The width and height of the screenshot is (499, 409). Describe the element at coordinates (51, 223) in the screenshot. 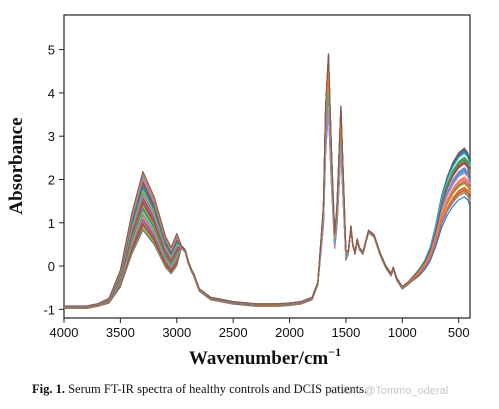

I see `y-tick-label: 1` at that location.